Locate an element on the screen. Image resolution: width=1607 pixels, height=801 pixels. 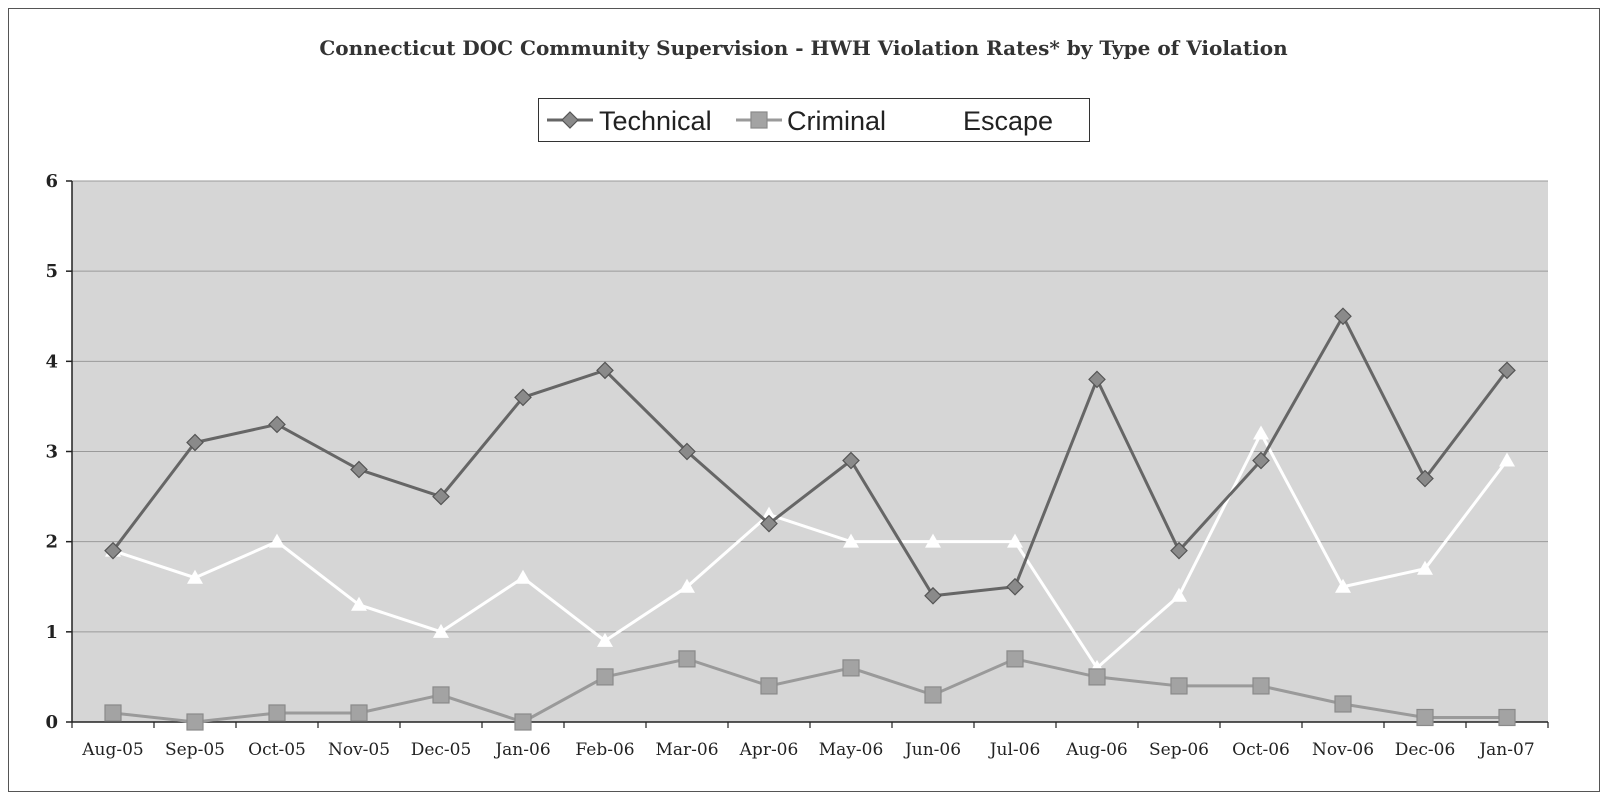
legend-item-criminal: Criminal is located at coordinates (811, 121).